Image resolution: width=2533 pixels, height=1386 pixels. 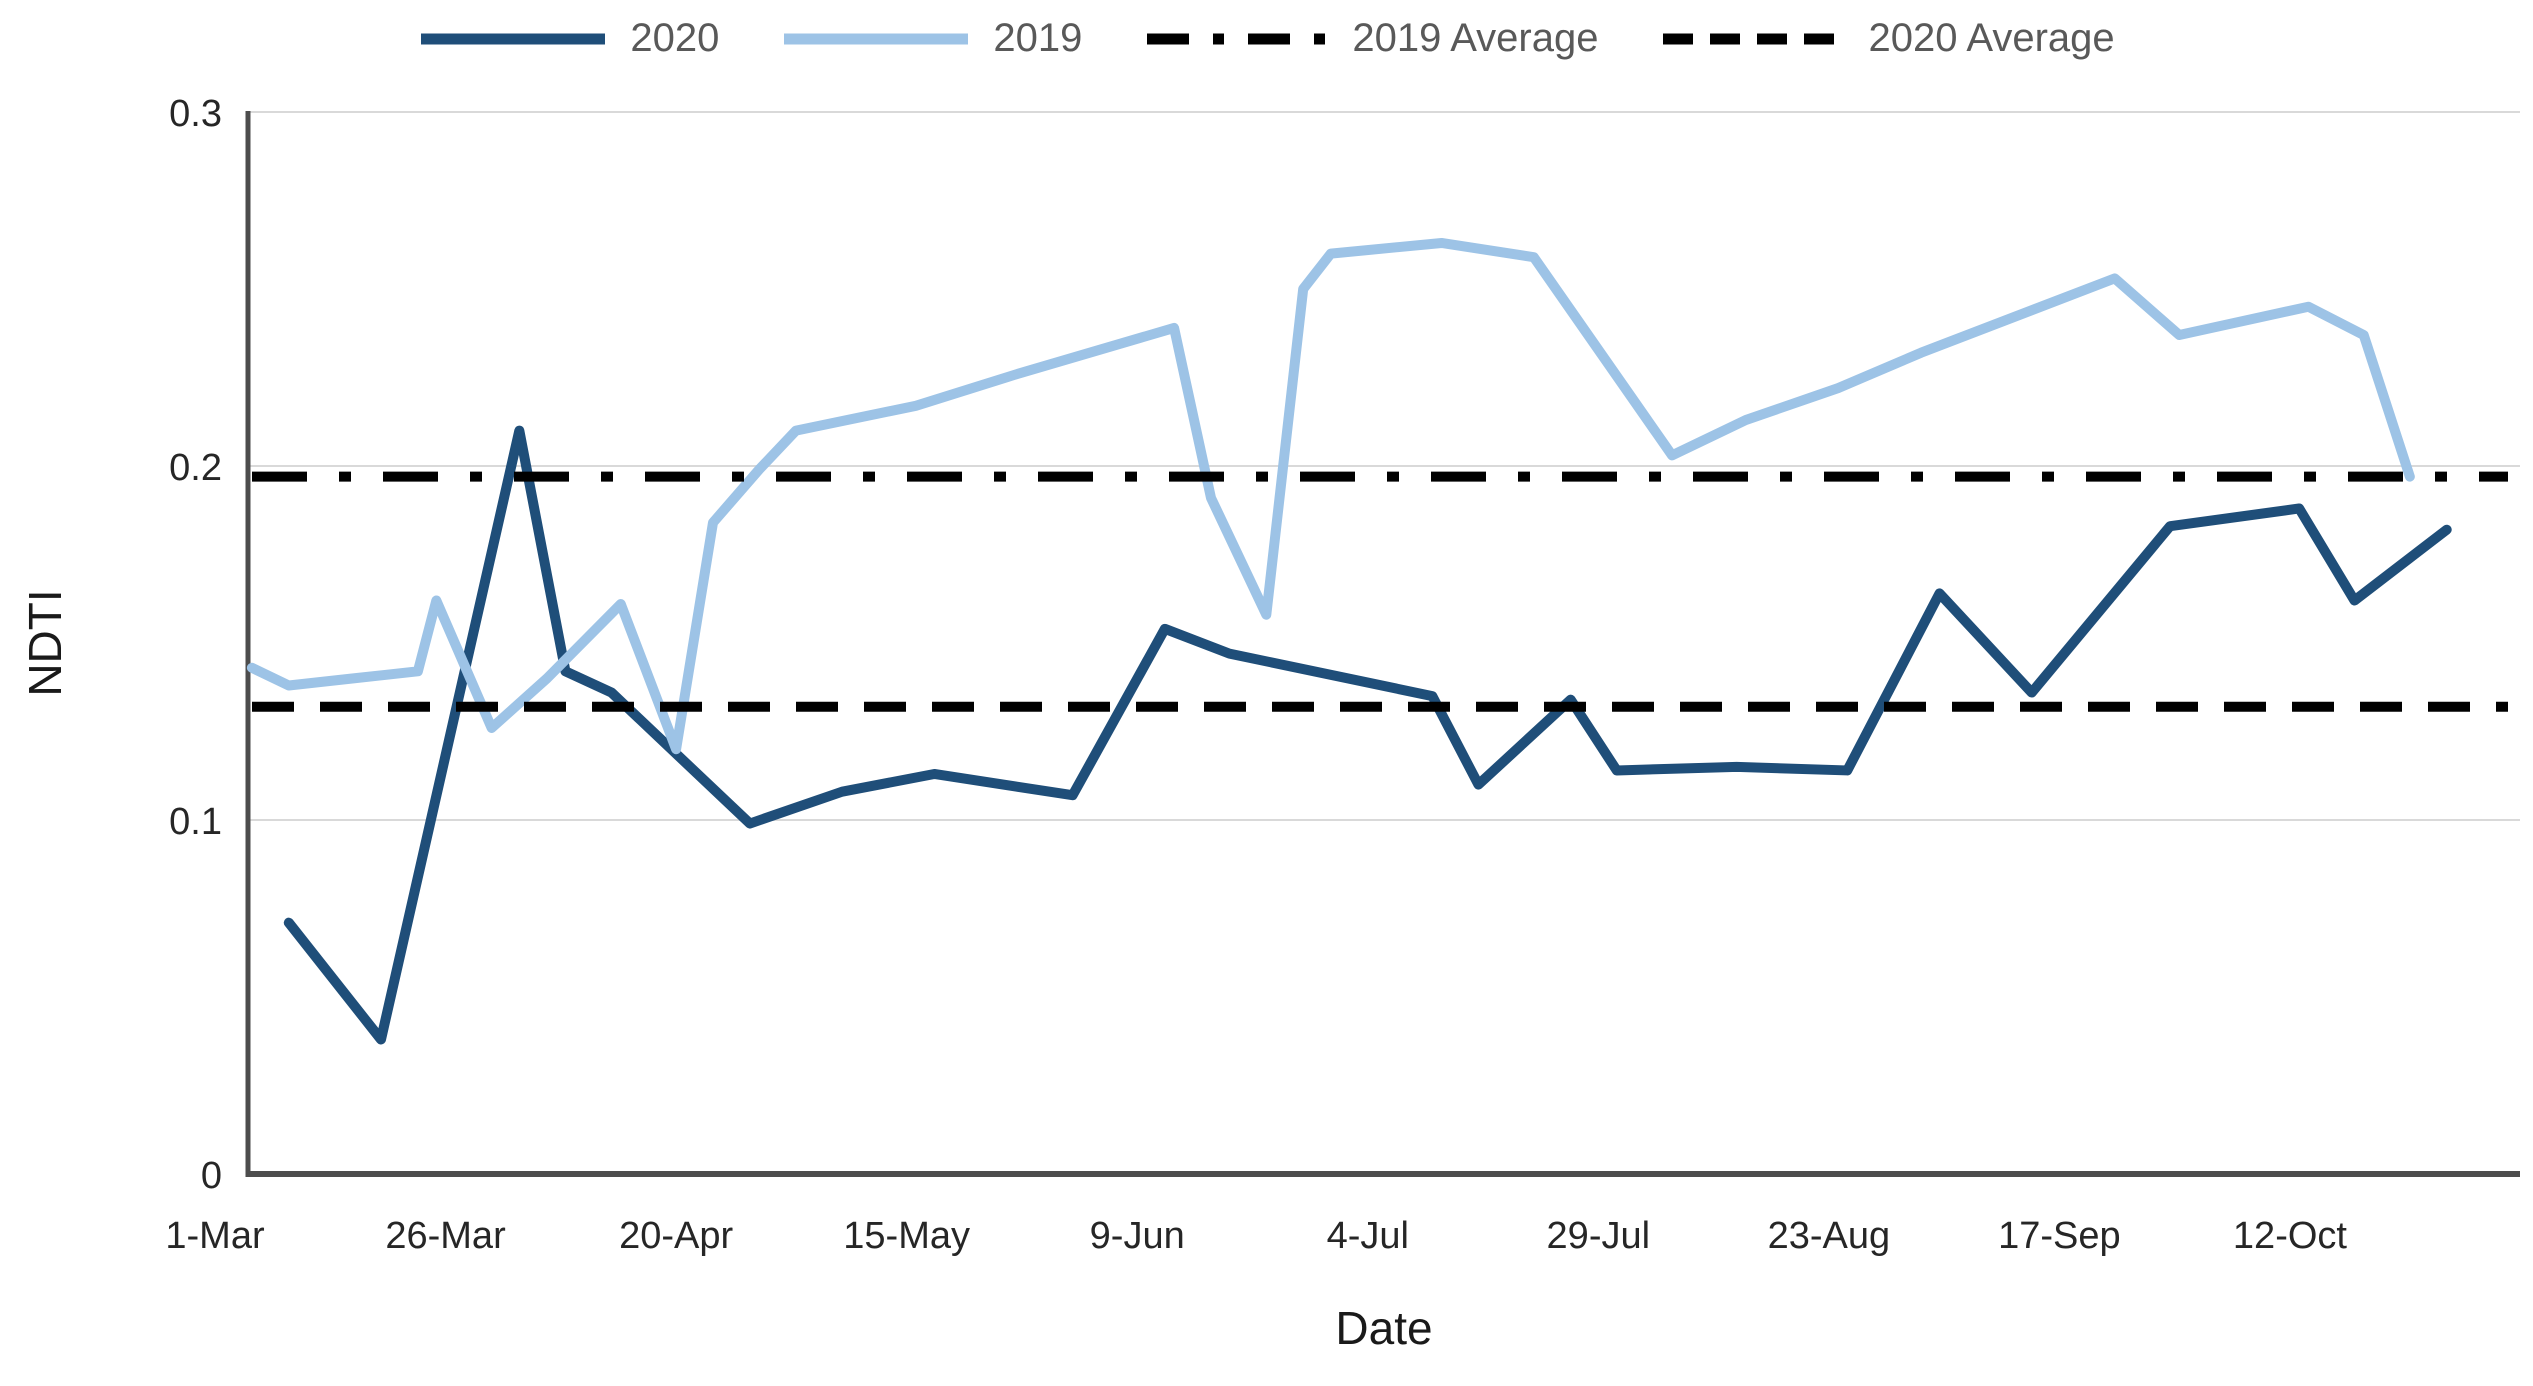 What do you see at coordinates (676, 1236) in the screenshot?
I see `x-tick-label: 20-Apr` at bounding box center [676, 1236].